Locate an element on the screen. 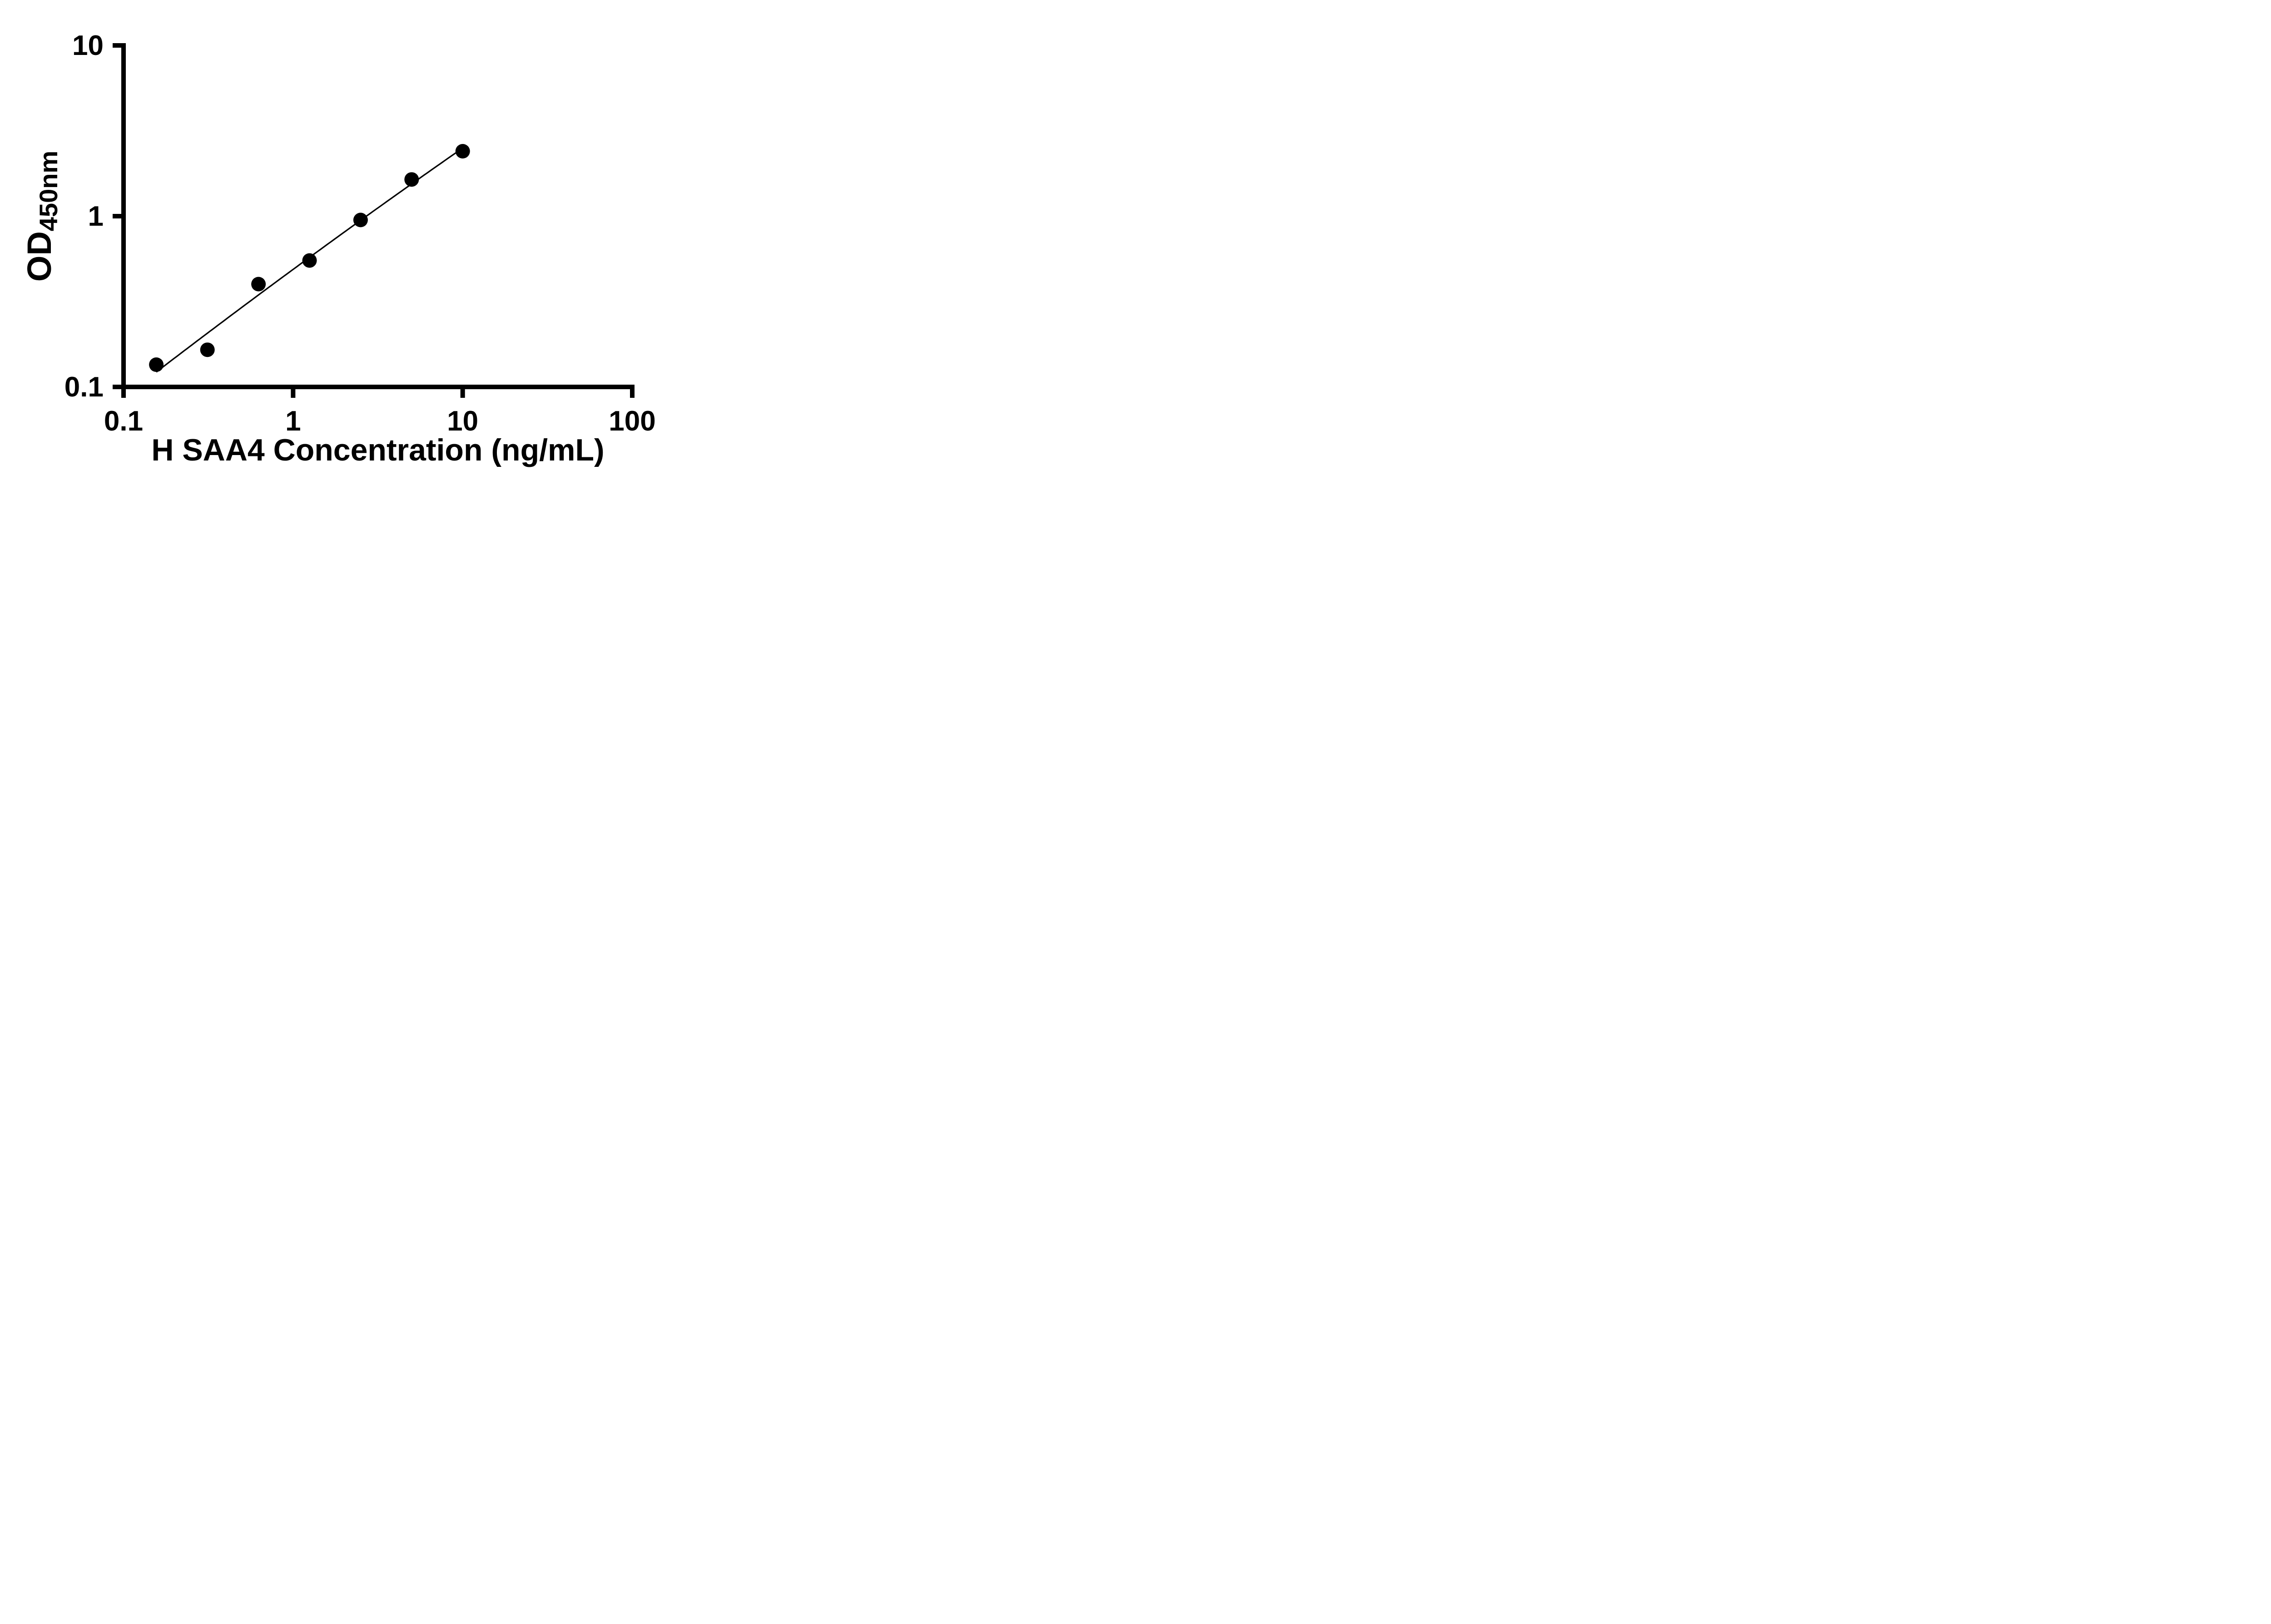 The image size is (2271, 1624). x-axis-tick-label: 1 is located at coordinates (293, 421).